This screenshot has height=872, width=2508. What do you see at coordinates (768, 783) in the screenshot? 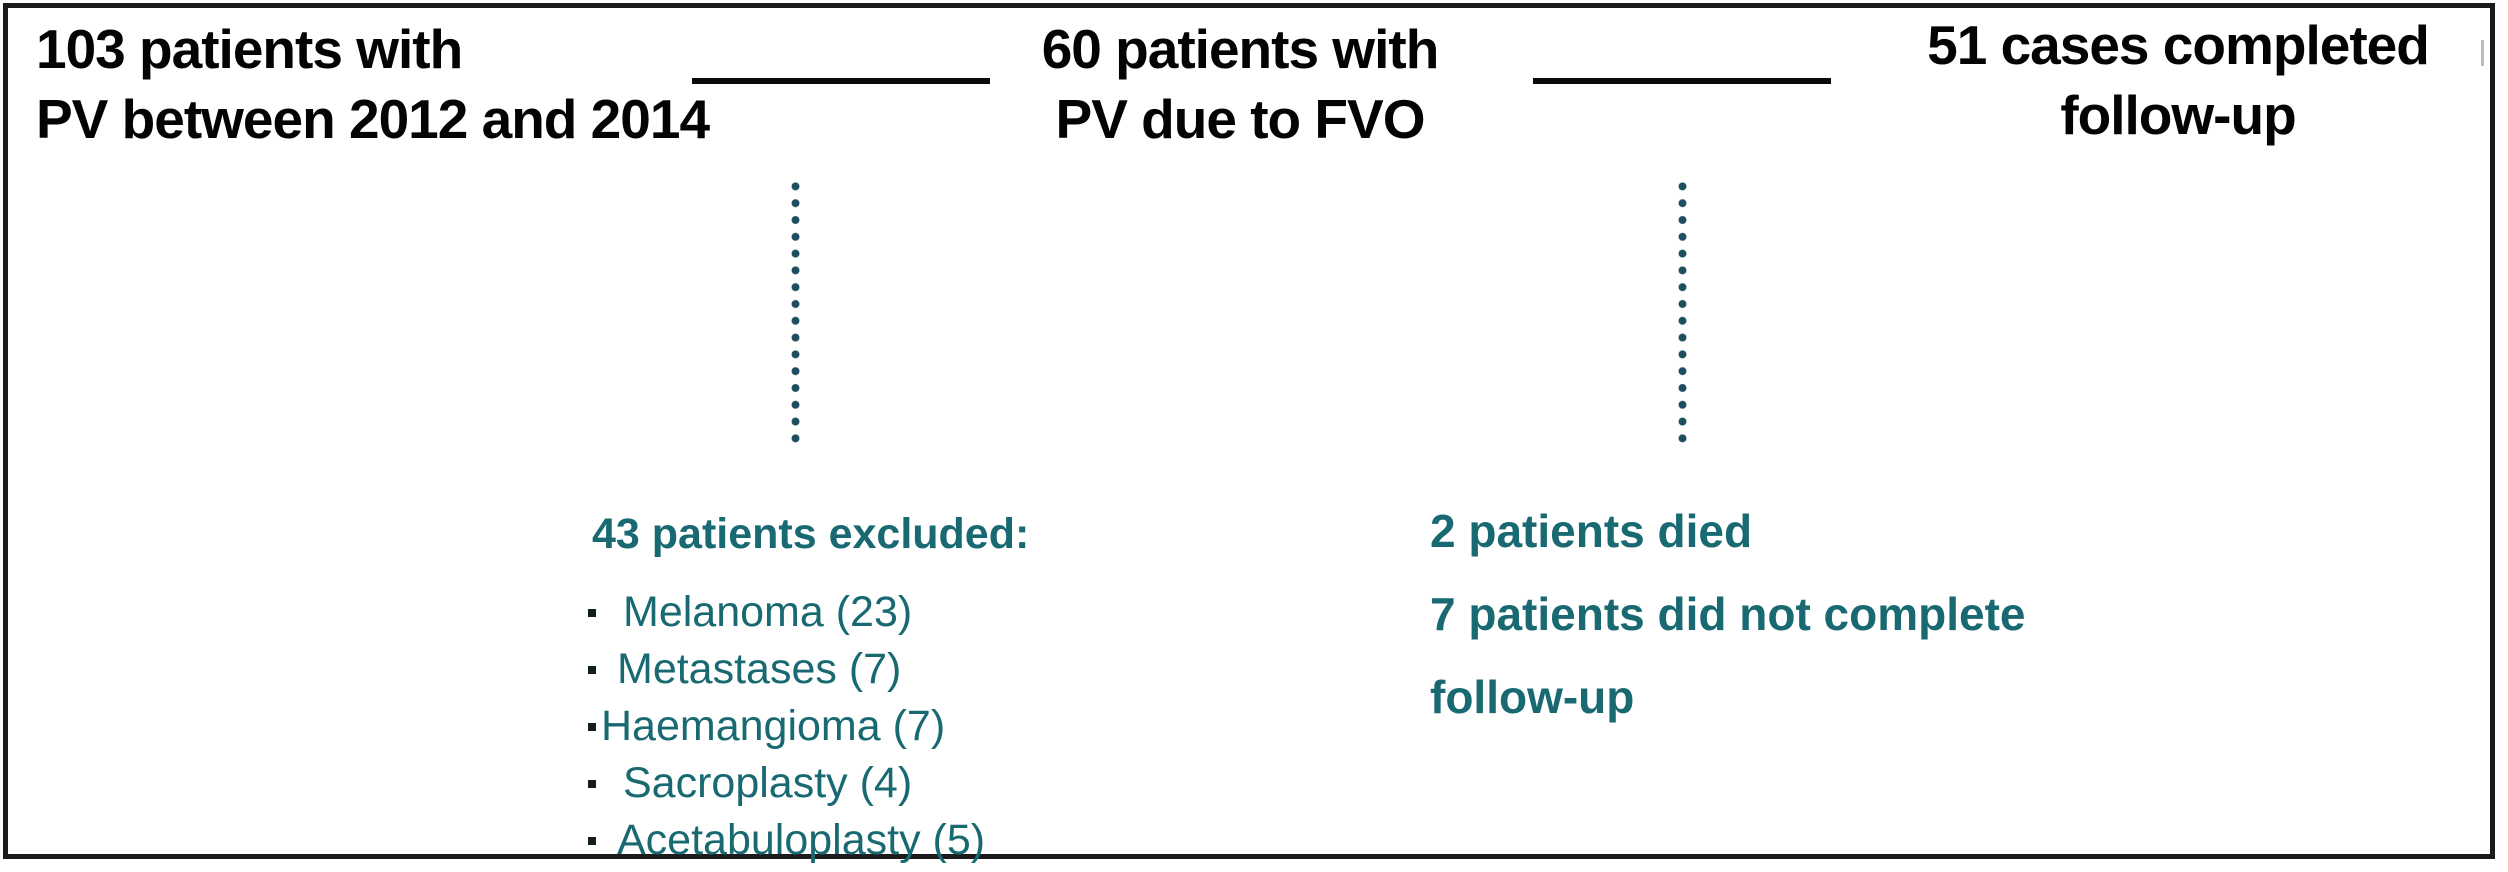
I see `list-item-label: Sacroplasty (4)` at bounding box center [768, 783].